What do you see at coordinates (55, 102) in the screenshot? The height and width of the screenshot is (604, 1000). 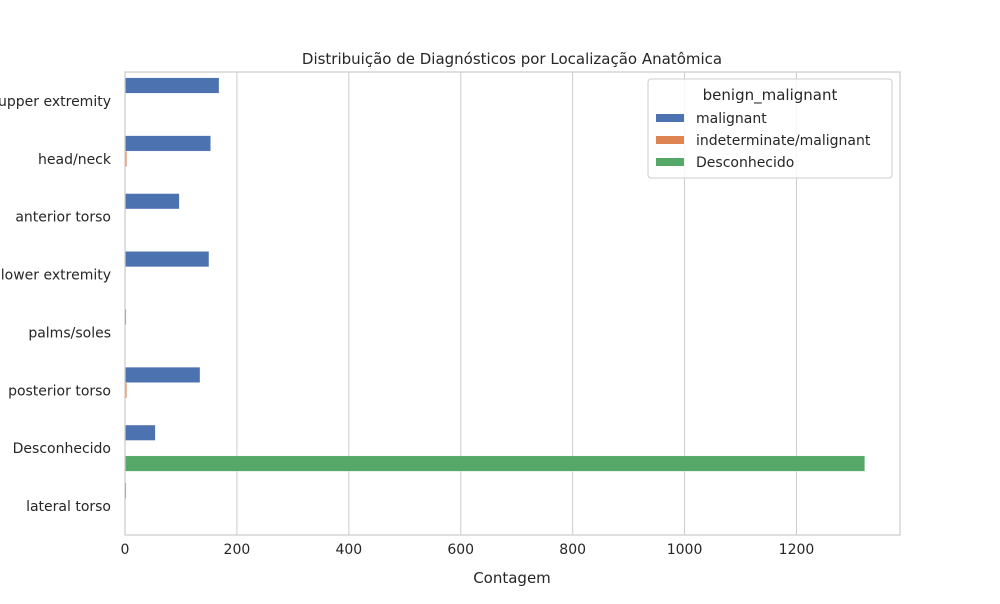 I see `y-tick-label: upper extremity` at bounding box center [55, 102].